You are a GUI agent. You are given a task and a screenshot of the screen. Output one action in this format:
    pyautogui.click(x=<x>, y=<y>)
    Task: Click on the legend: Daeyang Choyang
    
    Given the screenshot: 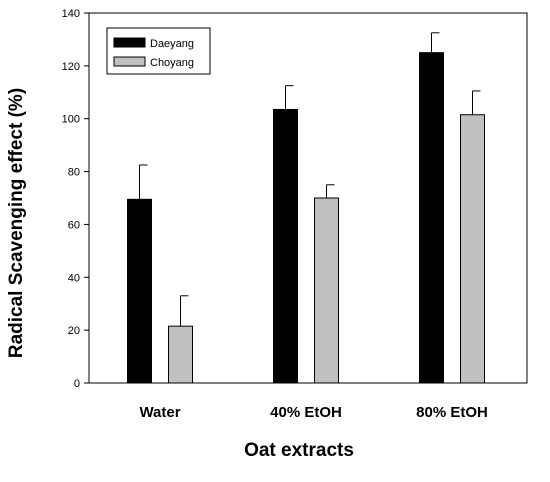 What is the action you would take?
    pyautogui.click(x=158, y=51)
    